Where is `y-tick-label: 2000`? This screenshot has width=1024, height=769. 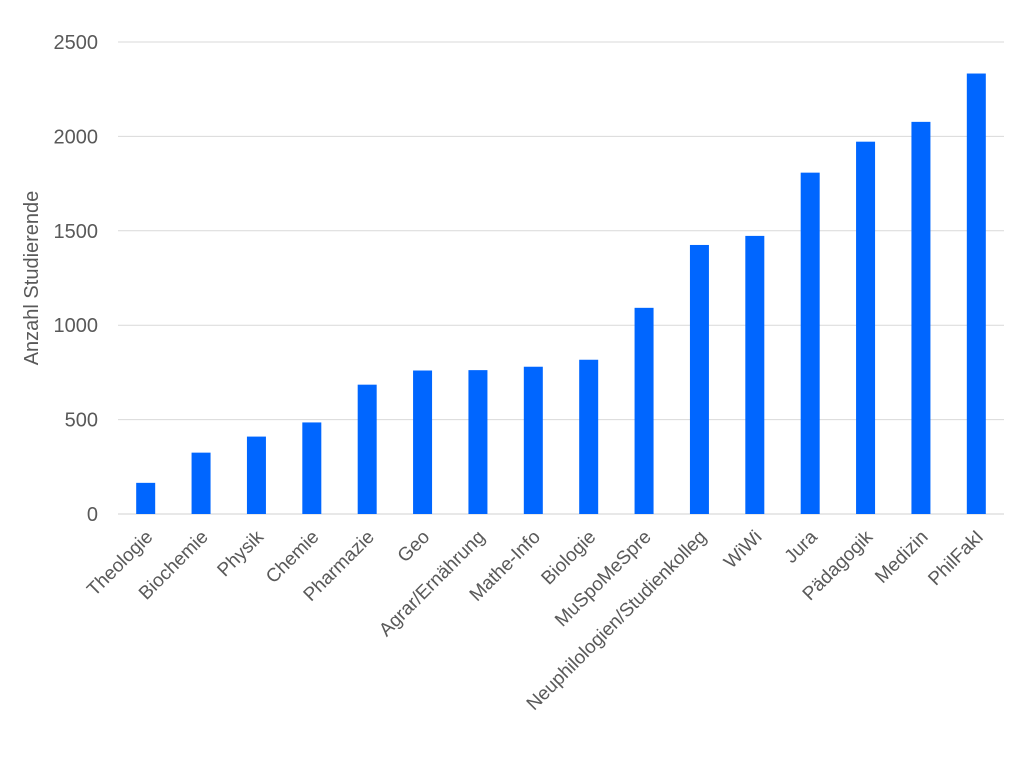
y-tick-label: 2000 is located at coordinates (76, 137).